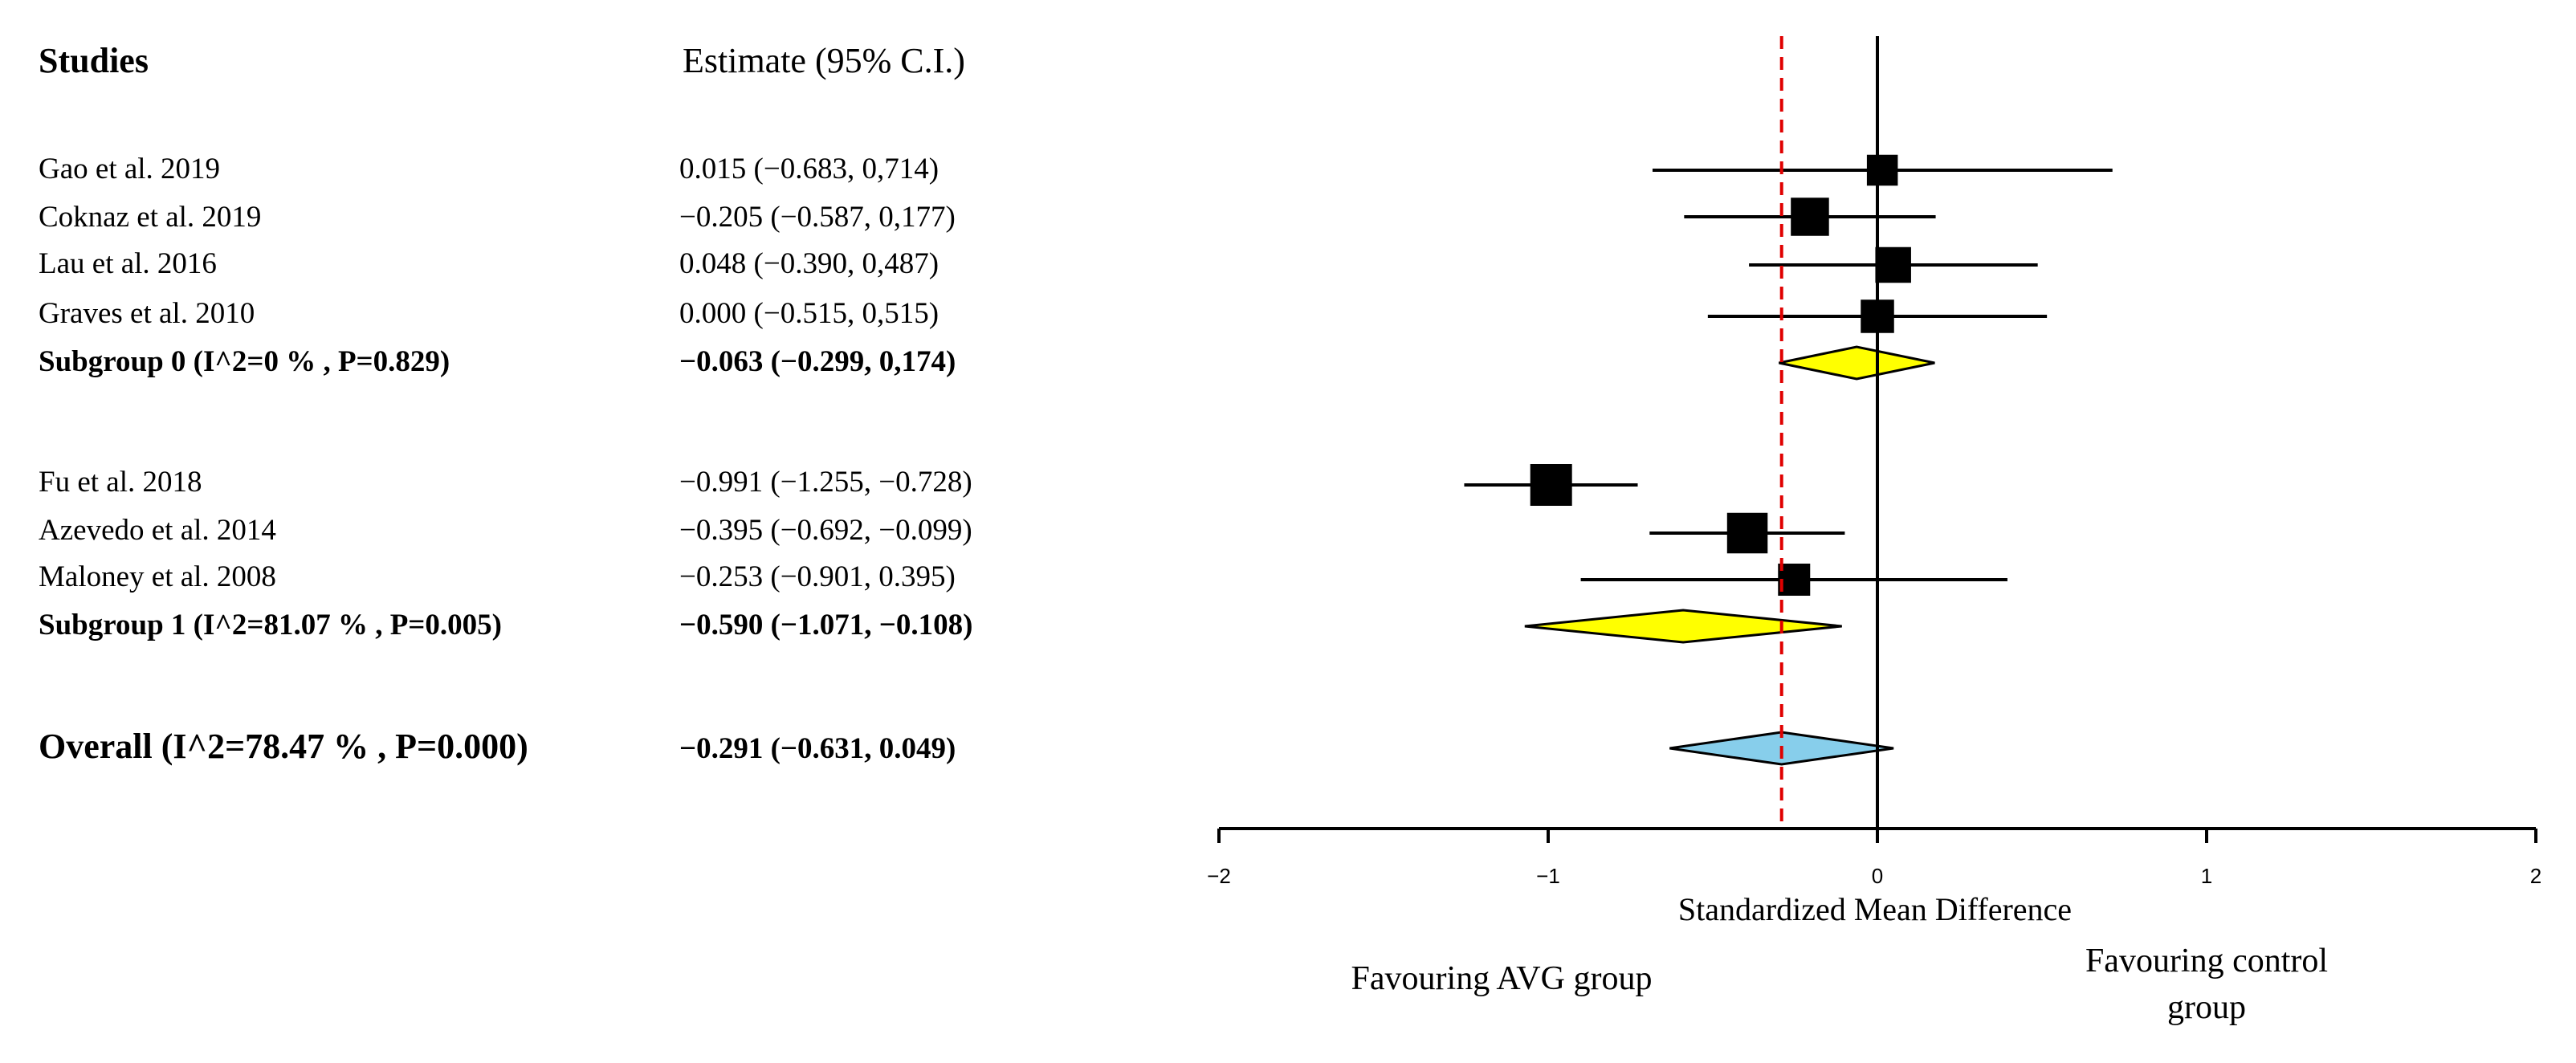 The height and width of the screenshot is (1063, 2576). Describe the element at coordinates (825, 482) in the screenshot. I see `study-estimate-text: −0.991 (−1.255, −0.728)` at that location.